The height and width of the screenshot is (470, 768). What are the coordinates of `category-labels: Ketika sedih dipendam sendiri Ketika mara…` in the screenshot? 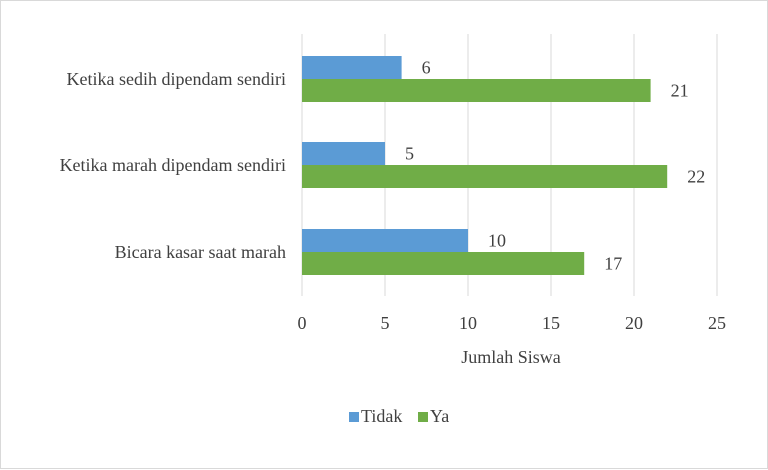 It's located at (173, 165).